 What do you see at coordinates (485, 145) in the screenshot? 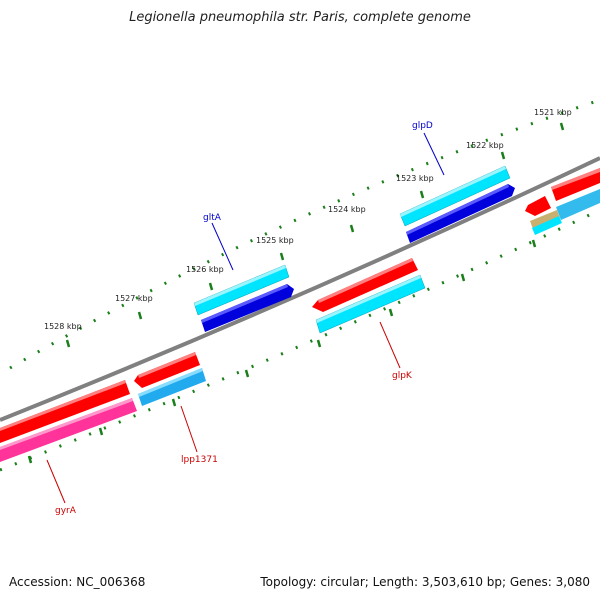
I see `scale-label-1522: 1522 kbp` at bounding box center [485, 145].